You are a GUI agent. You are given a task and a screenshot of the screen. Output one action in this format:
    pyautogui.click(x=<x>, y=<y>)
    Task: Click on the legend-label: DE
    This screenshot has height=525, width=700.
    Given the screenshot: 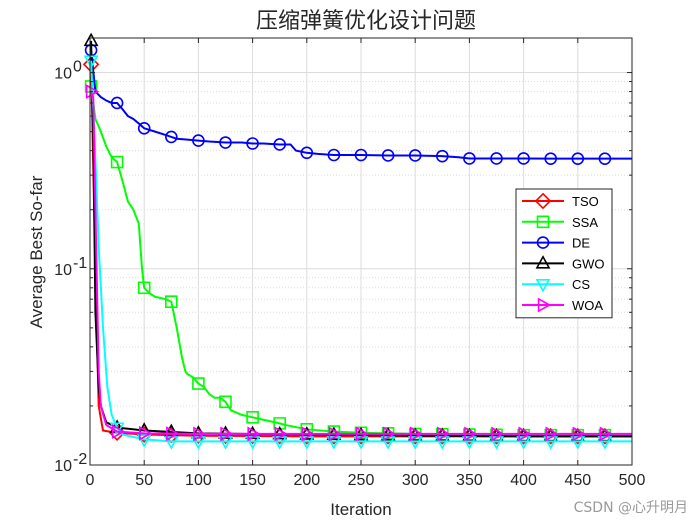 What is the action you would take?
    pyautogui.click(x=581, y=243)
    